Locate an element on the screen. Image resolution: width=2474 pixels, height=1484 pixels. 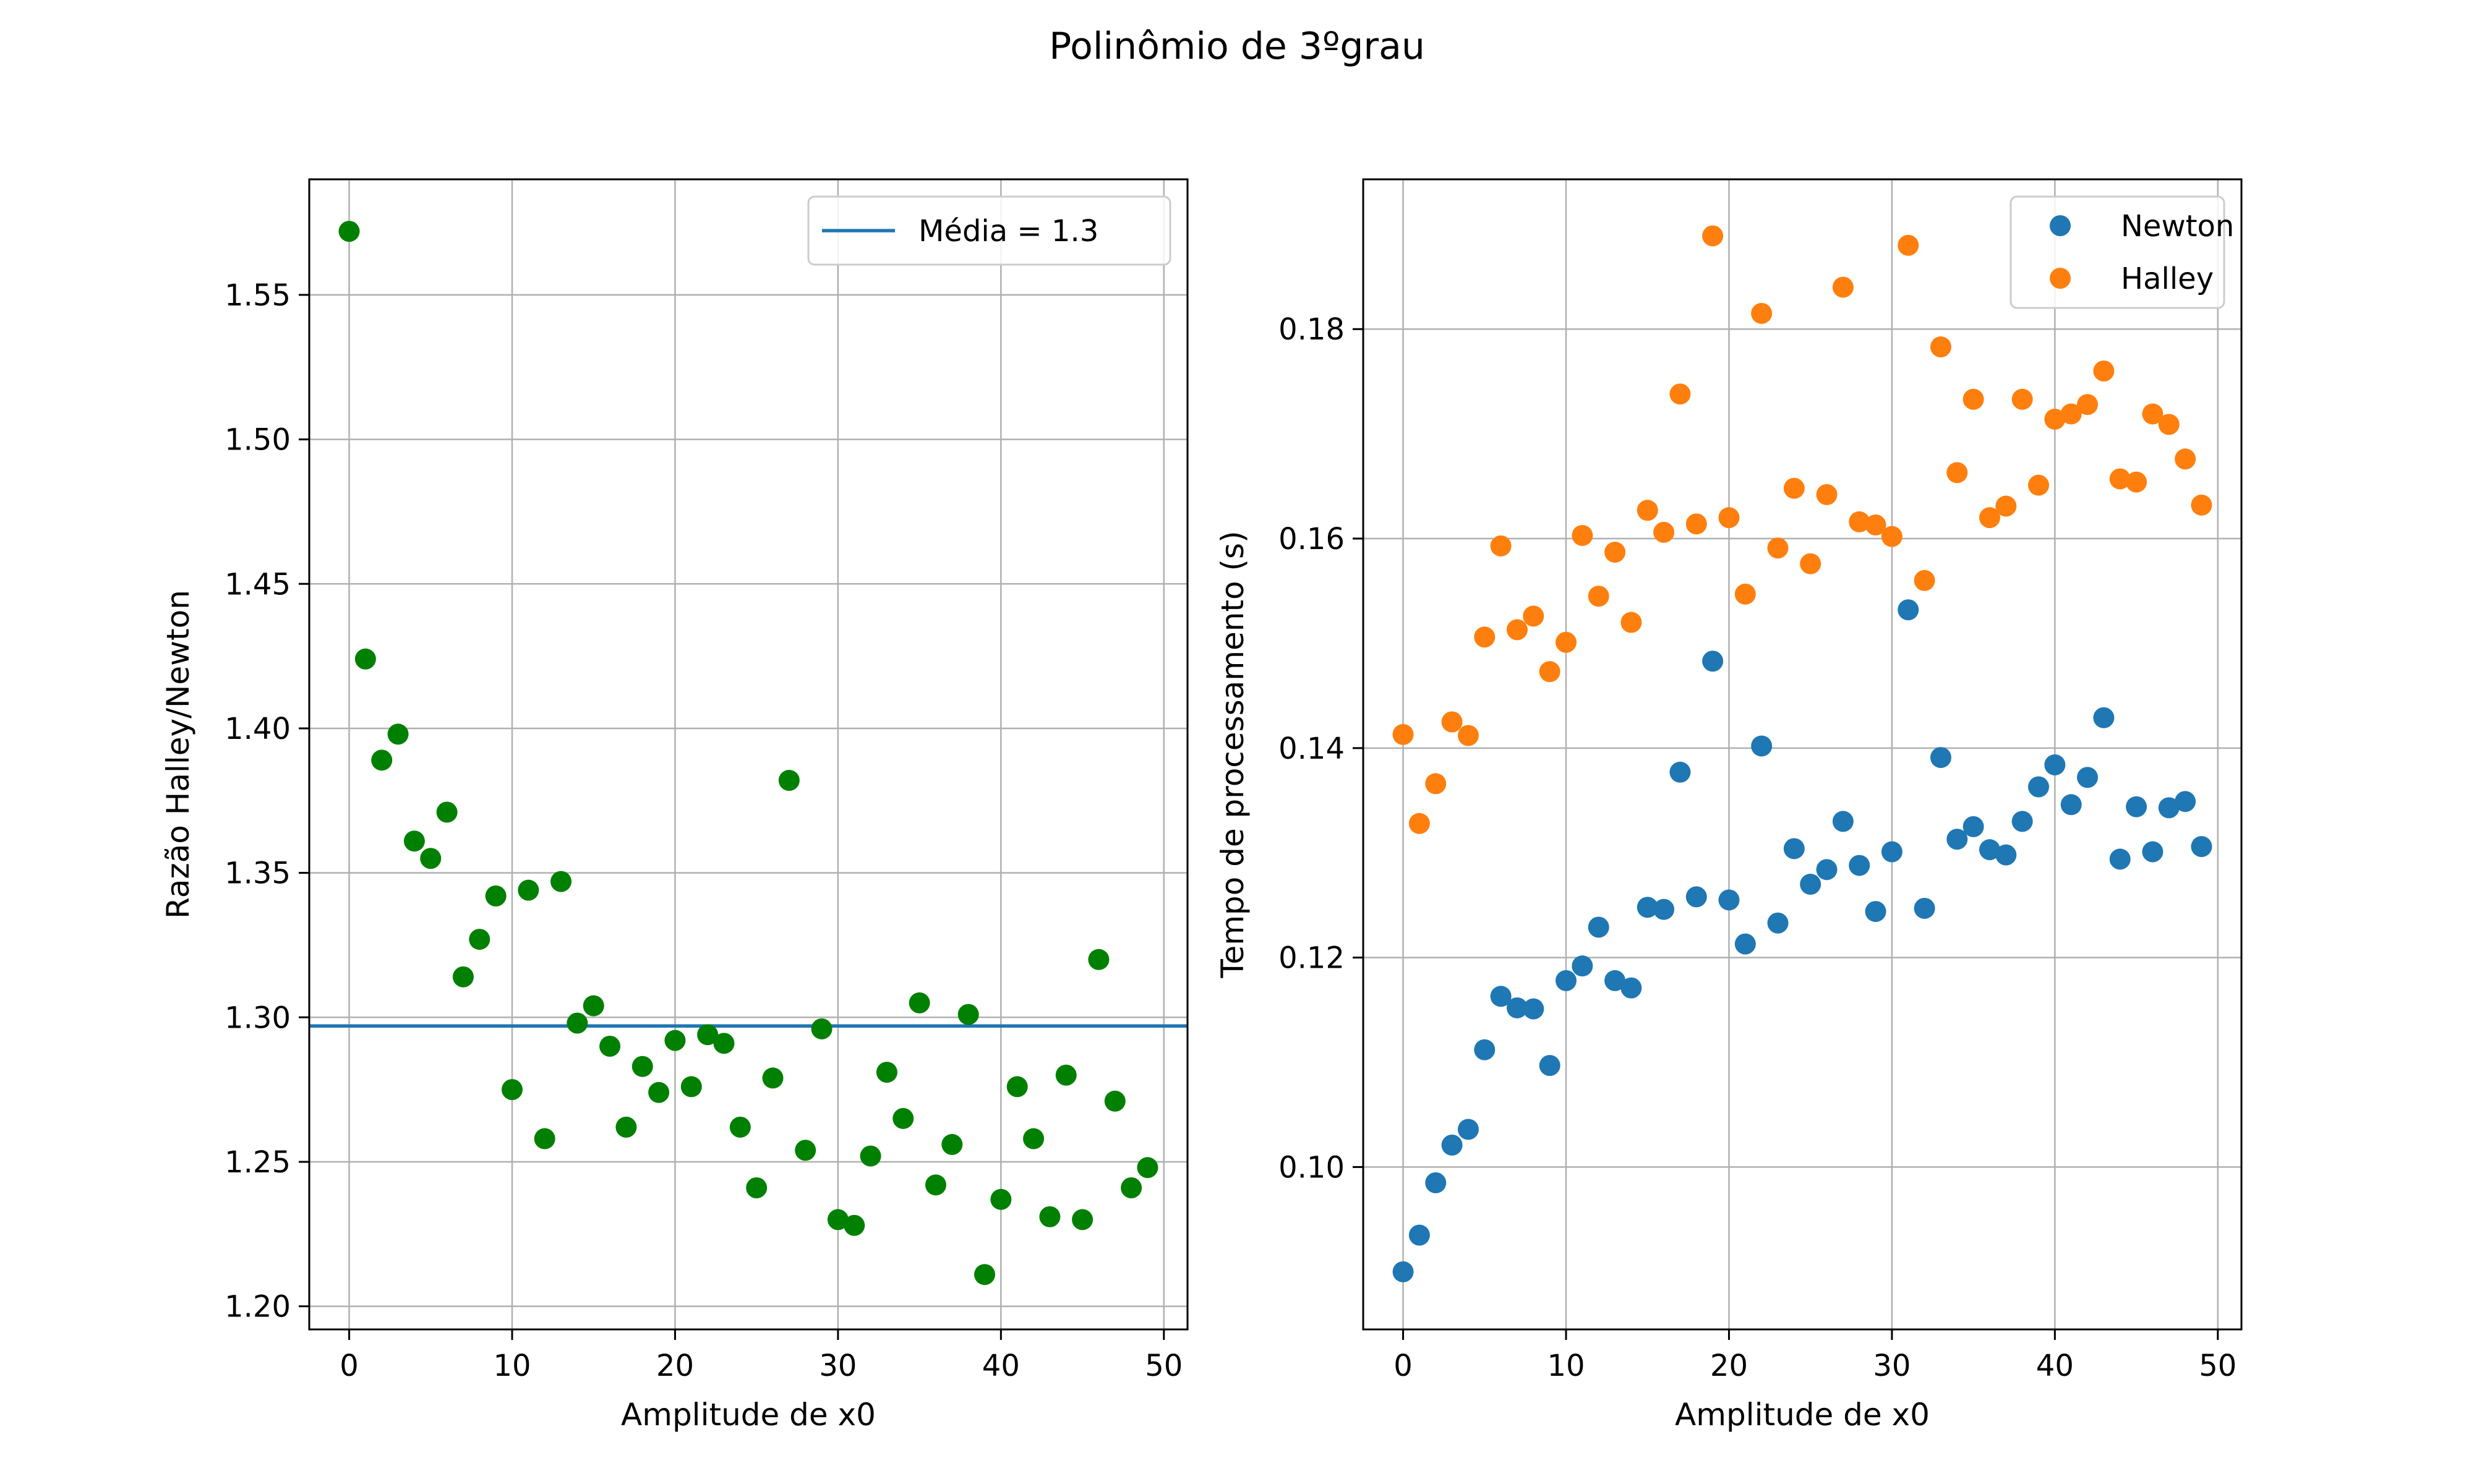
legend-marker-newton is located at coordinates (2060, 225).